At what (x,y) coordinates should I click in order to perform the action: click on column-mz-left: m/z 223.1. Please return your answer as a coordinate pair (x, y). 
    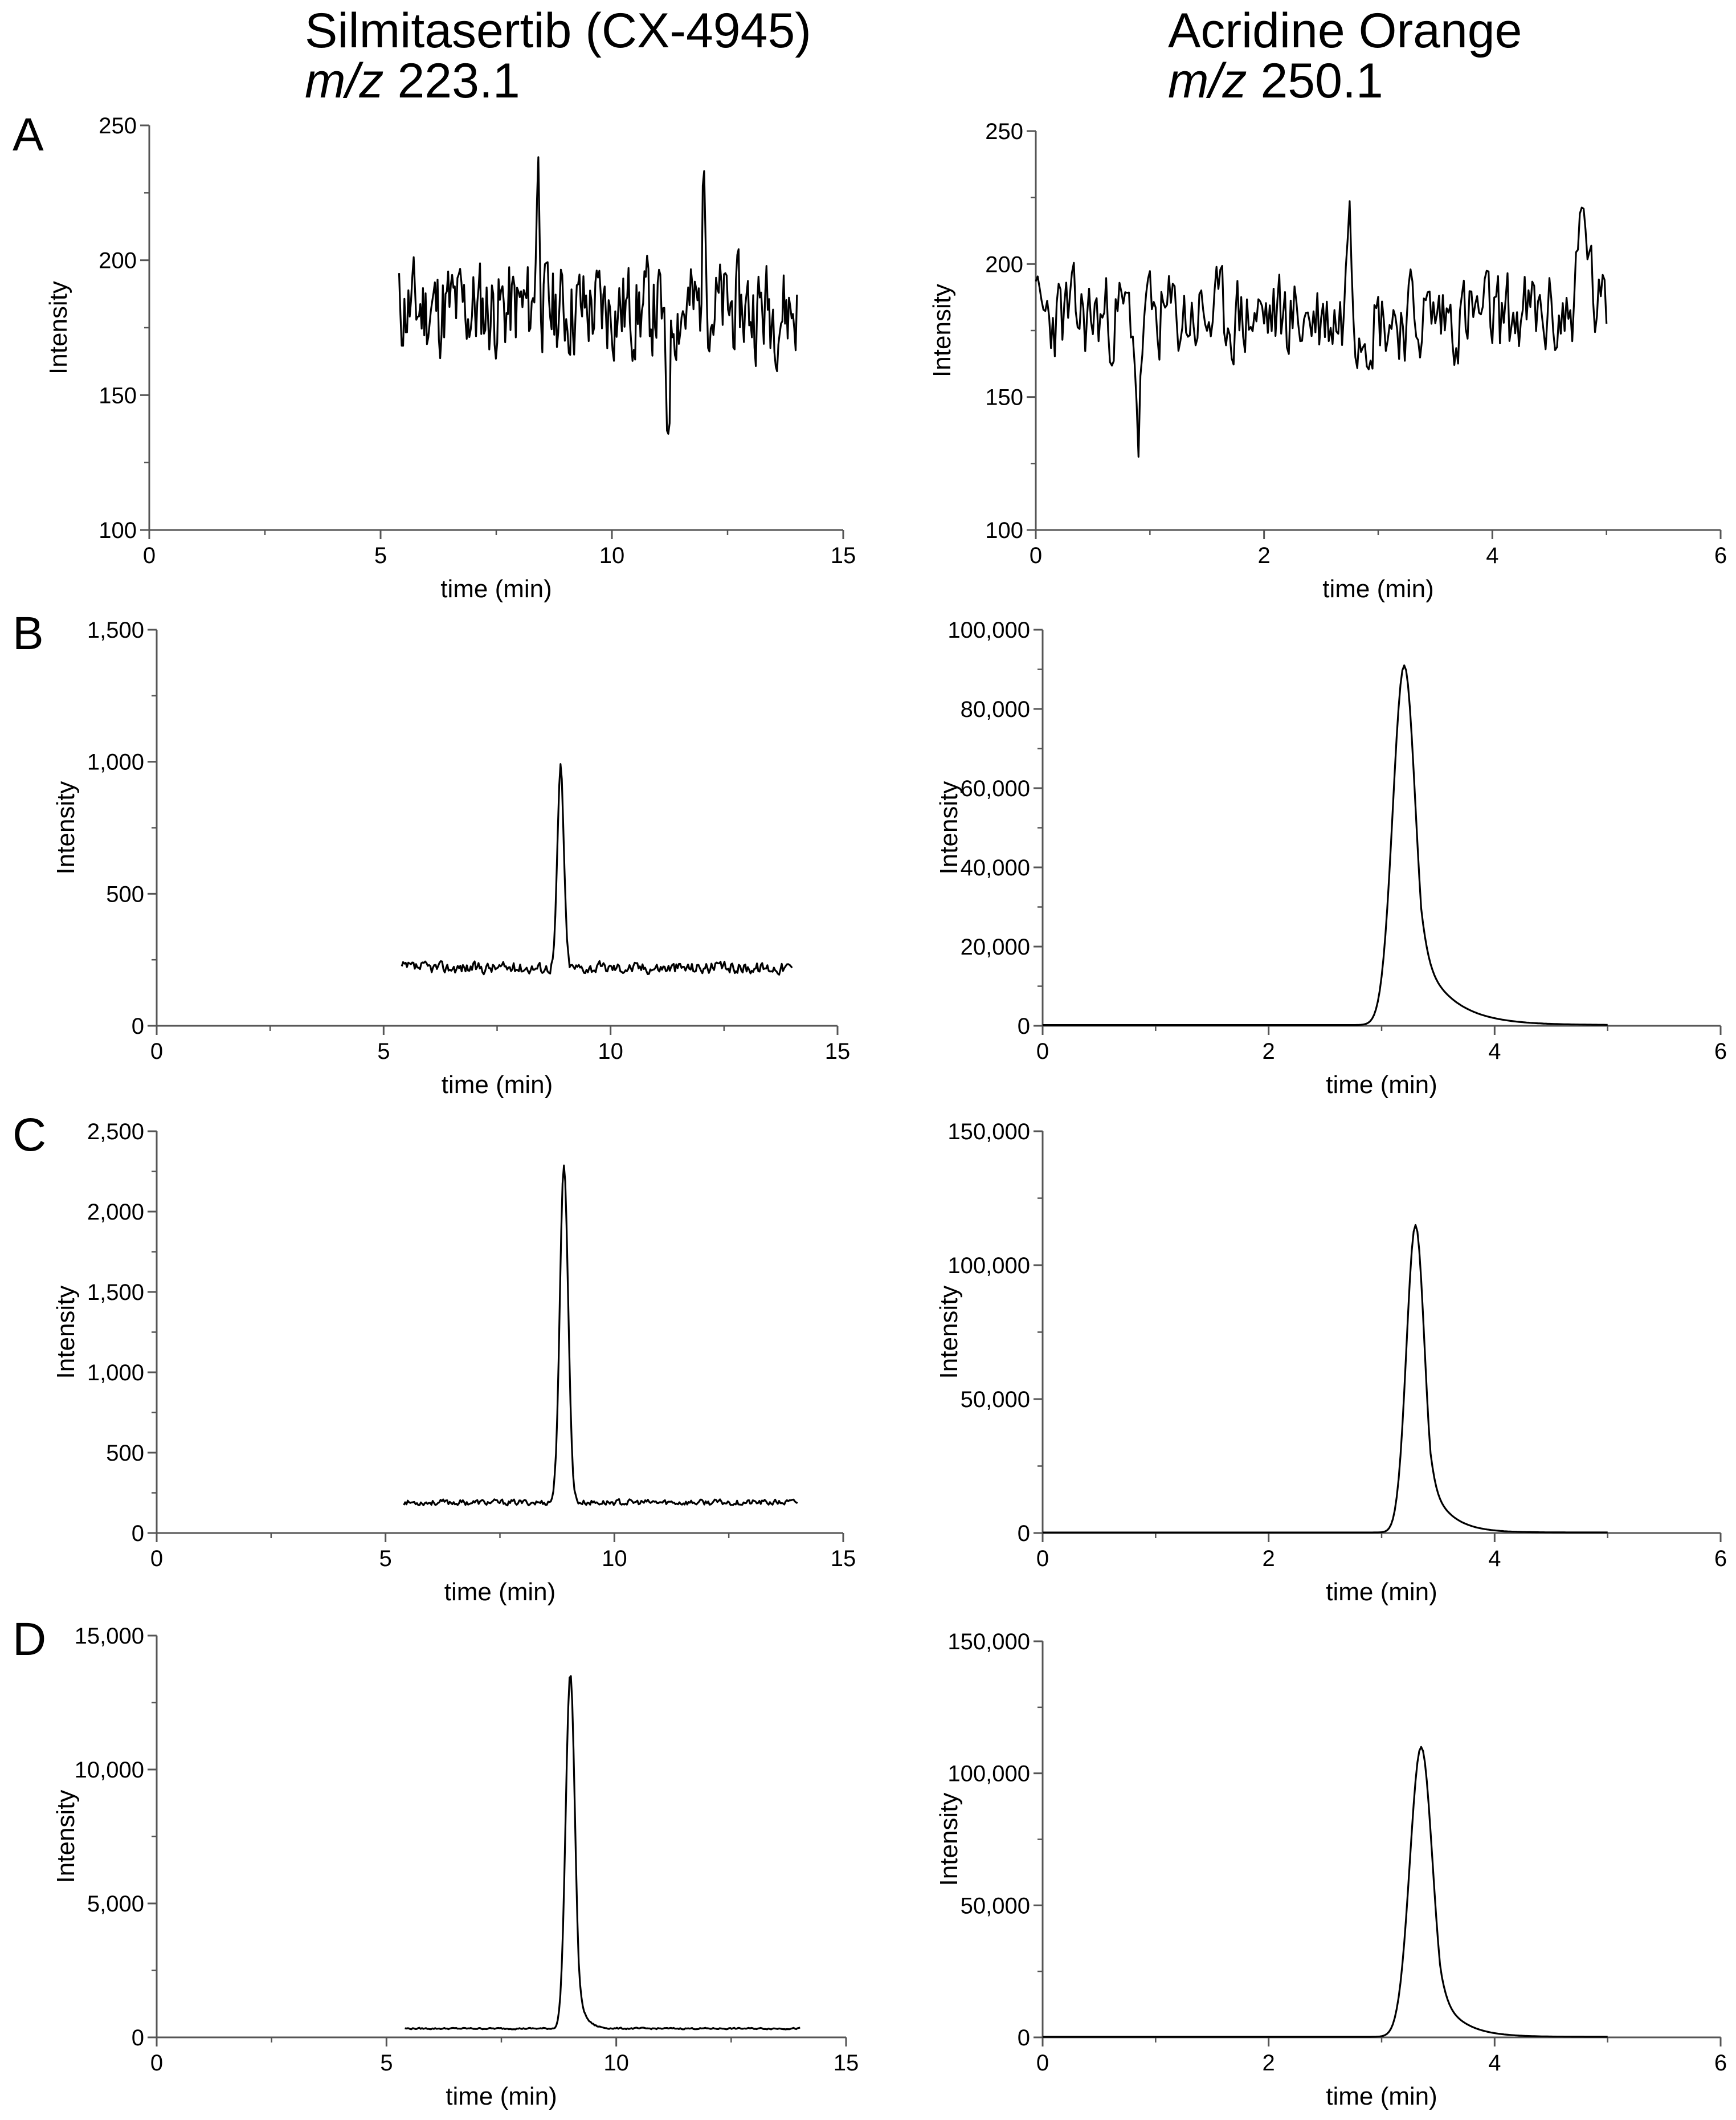
    Looking at the image, I should click on (413, 81).